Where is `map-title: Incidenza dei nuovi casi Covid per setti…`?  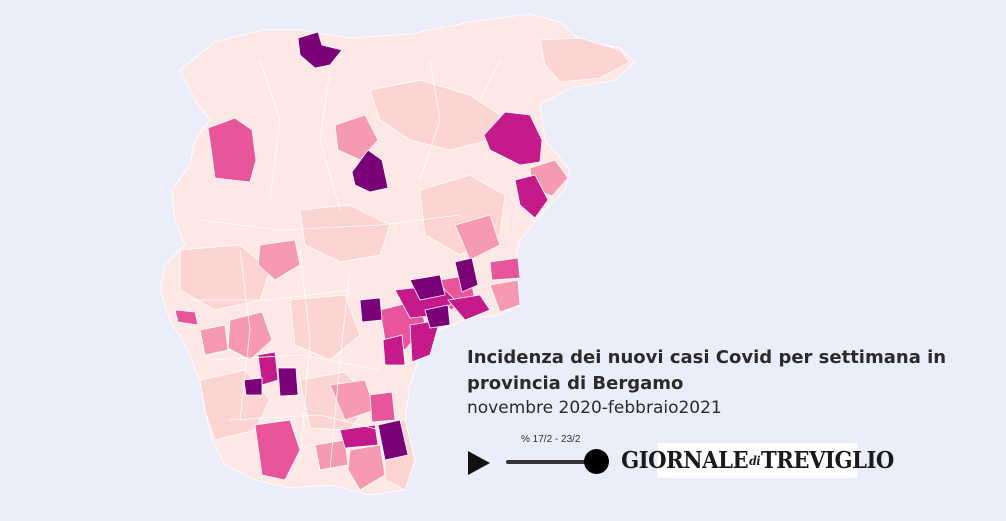
map-title: Incidenza dei nuovi casi Covid per setti… is located at coordinates (707, 370).